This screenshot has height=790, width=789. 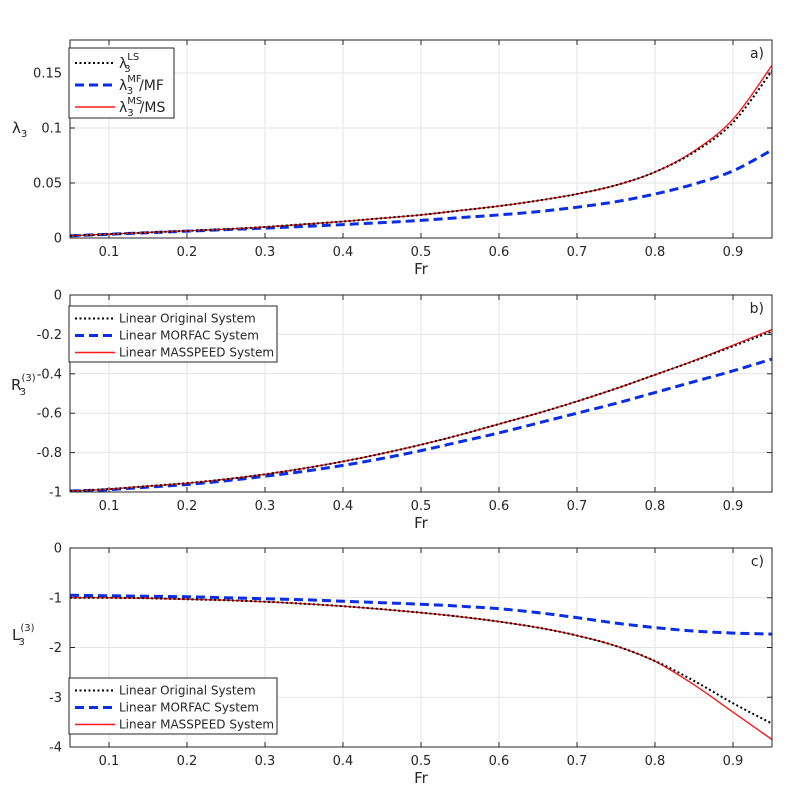 I want to click on legend-suffix: /MS, so click(x=153, y=108).